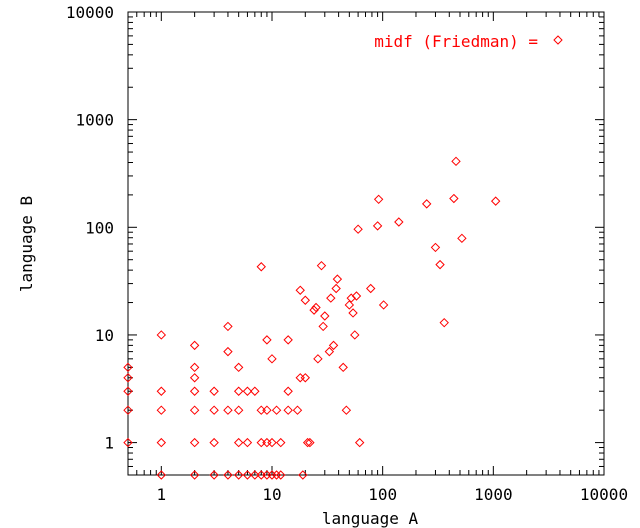 The width and height of the screenshot is (640, 528). What do you see at coordinates (370, 518) in the screenshot?
I see `x-axis-title: language A` at bounding box center [370, 518].